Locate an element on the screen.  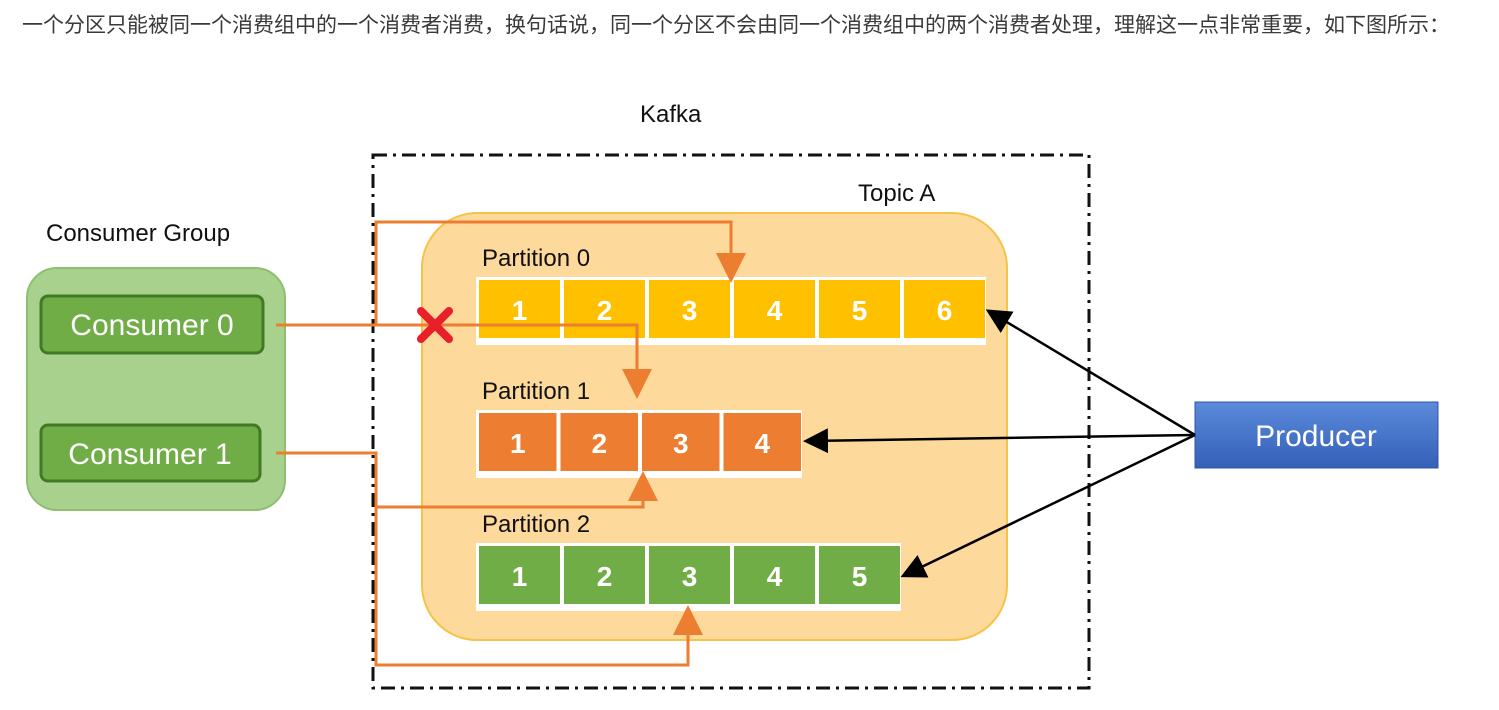
partition-2-offset: 4 is located at coordinates (775, 576).